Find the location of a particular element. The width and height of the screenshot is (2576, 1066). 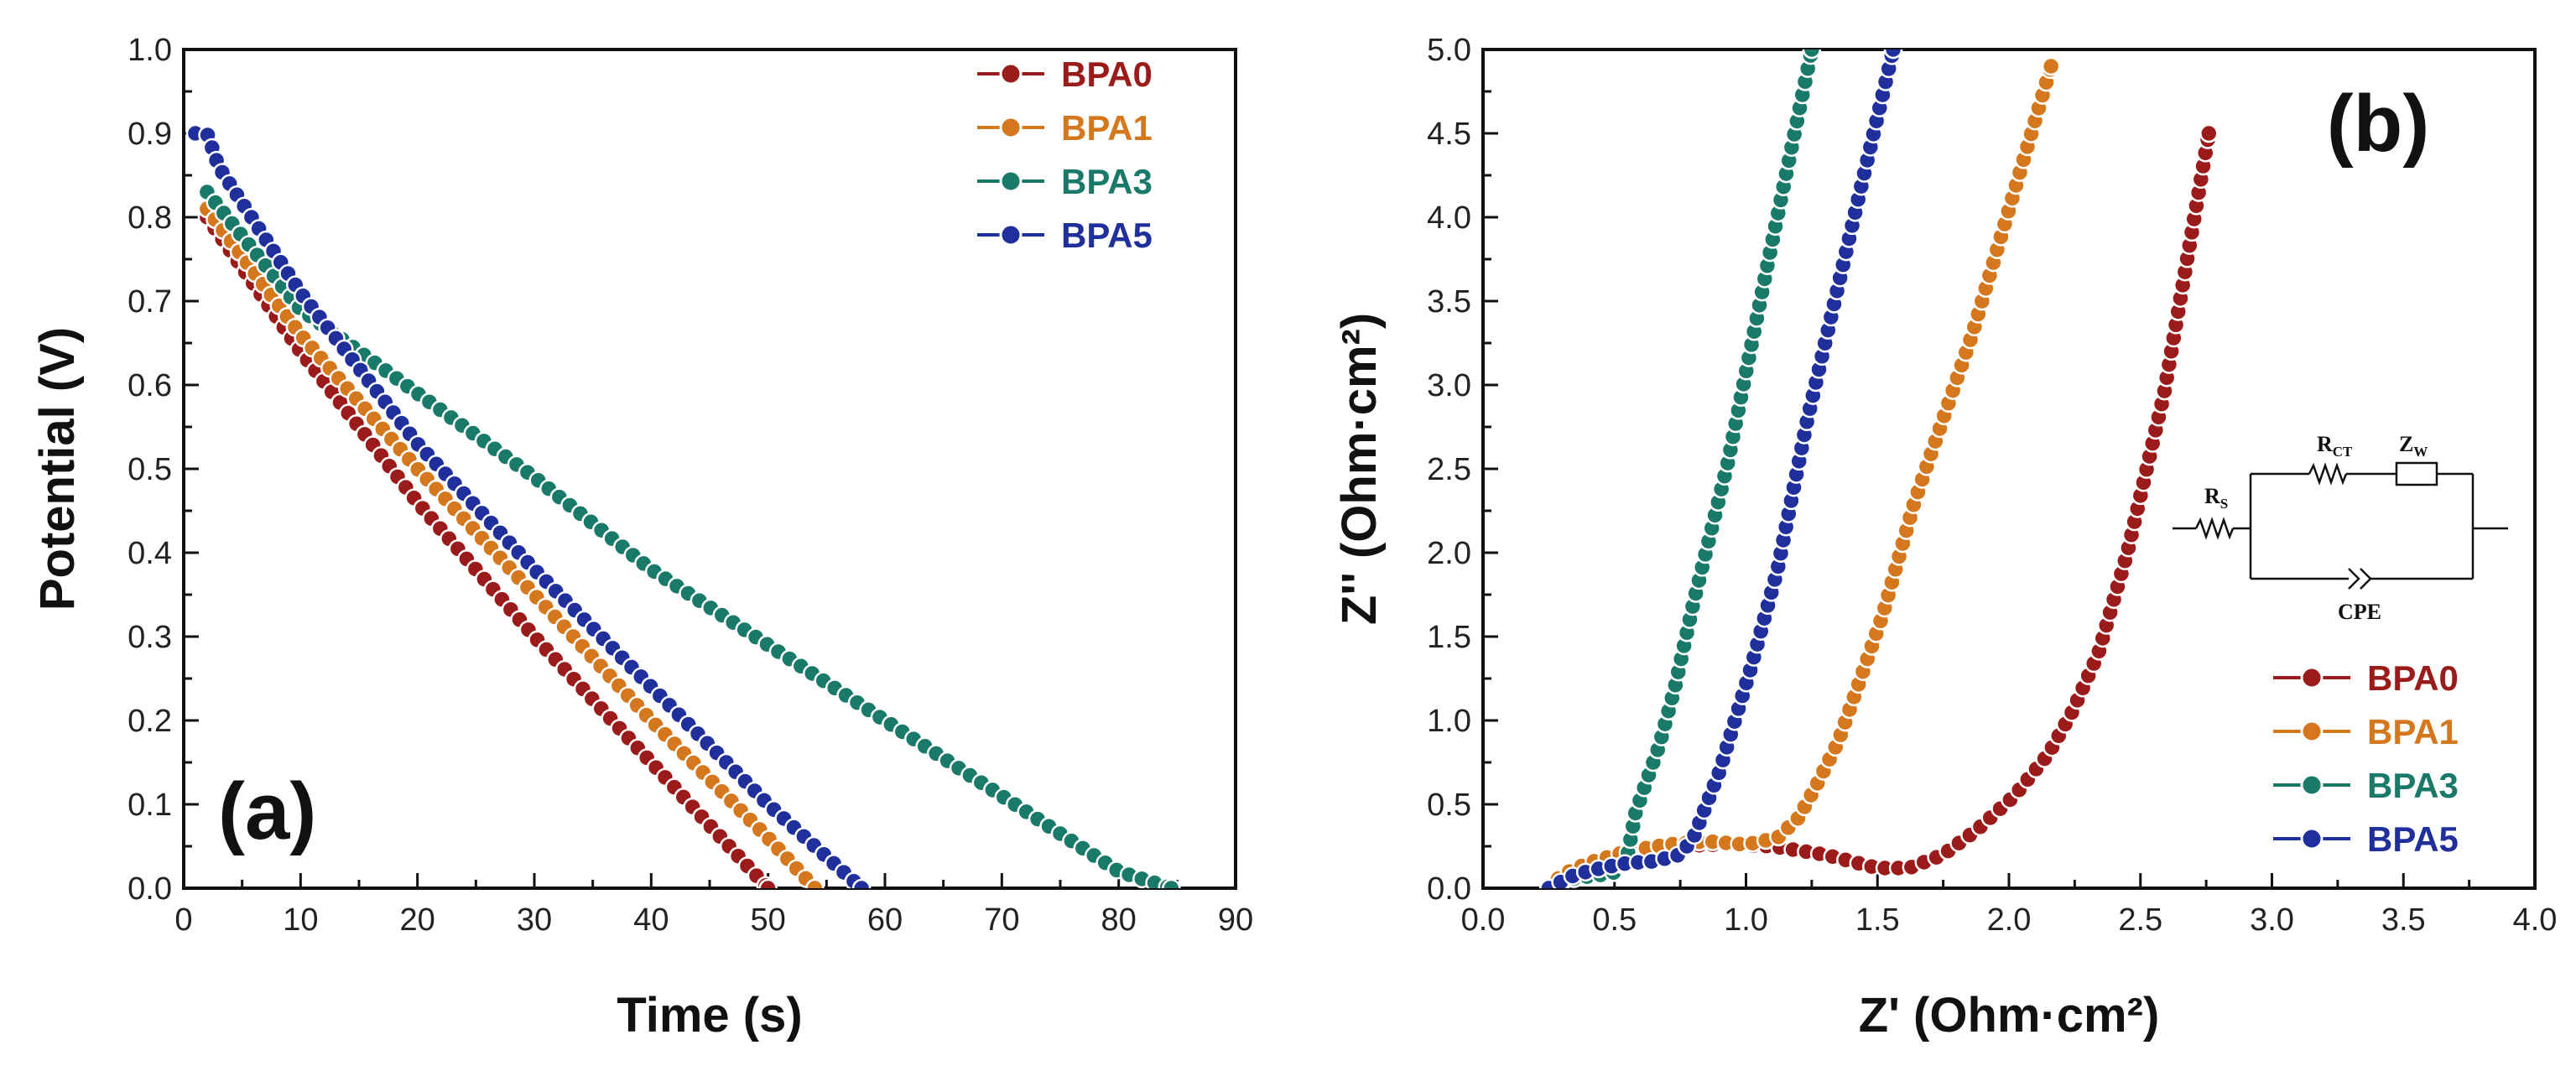

series-bpa5 is located at coordinates (1721, 468).